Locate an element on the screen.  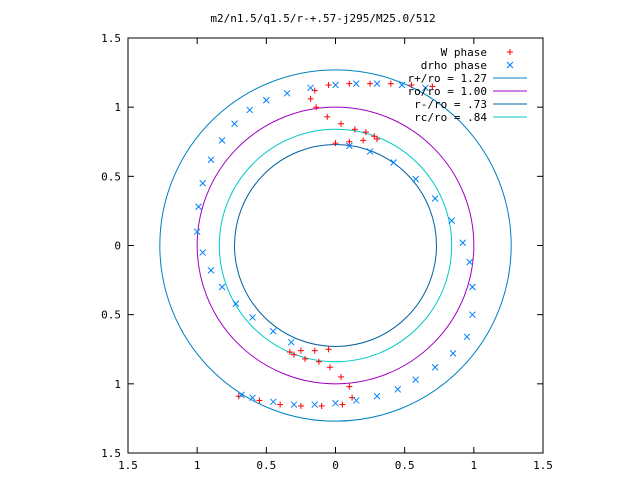
point-1-2-b is located at coordinates (377, 84).